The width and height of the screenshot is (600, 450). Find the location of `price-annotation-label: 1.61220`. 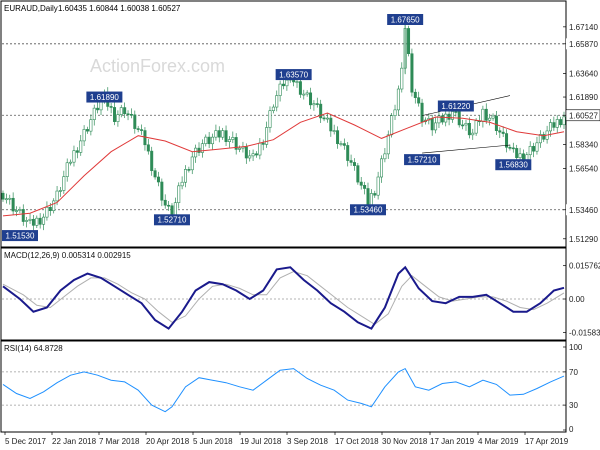

price-annotation-label: 1.61220 is located at coordinates (455, 106).